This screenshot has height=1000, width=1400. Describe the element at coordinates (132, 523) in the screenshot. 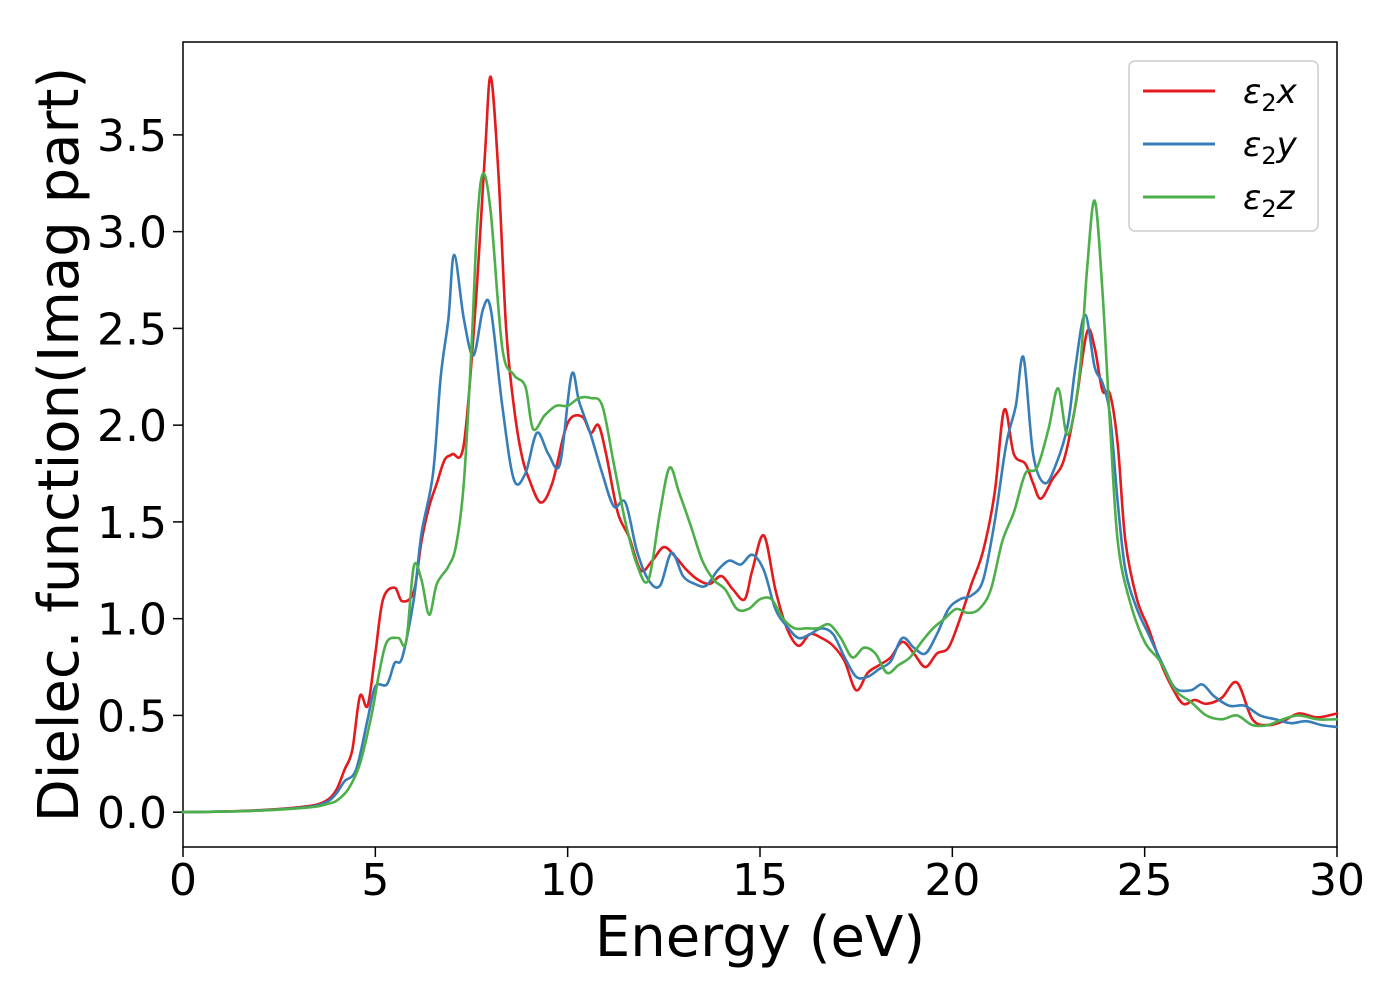

I see `y-tick-label: 1.5` at that location.